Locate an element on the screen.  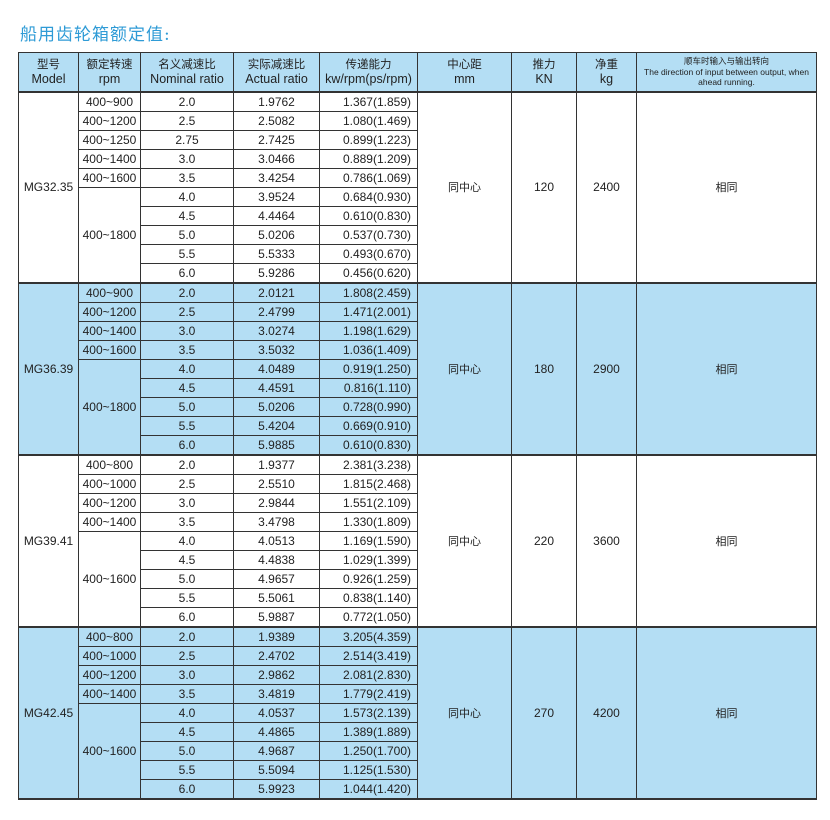
table-row: 6.0 5.9885 0.610(0.830) is located at coordinates (418, 445).